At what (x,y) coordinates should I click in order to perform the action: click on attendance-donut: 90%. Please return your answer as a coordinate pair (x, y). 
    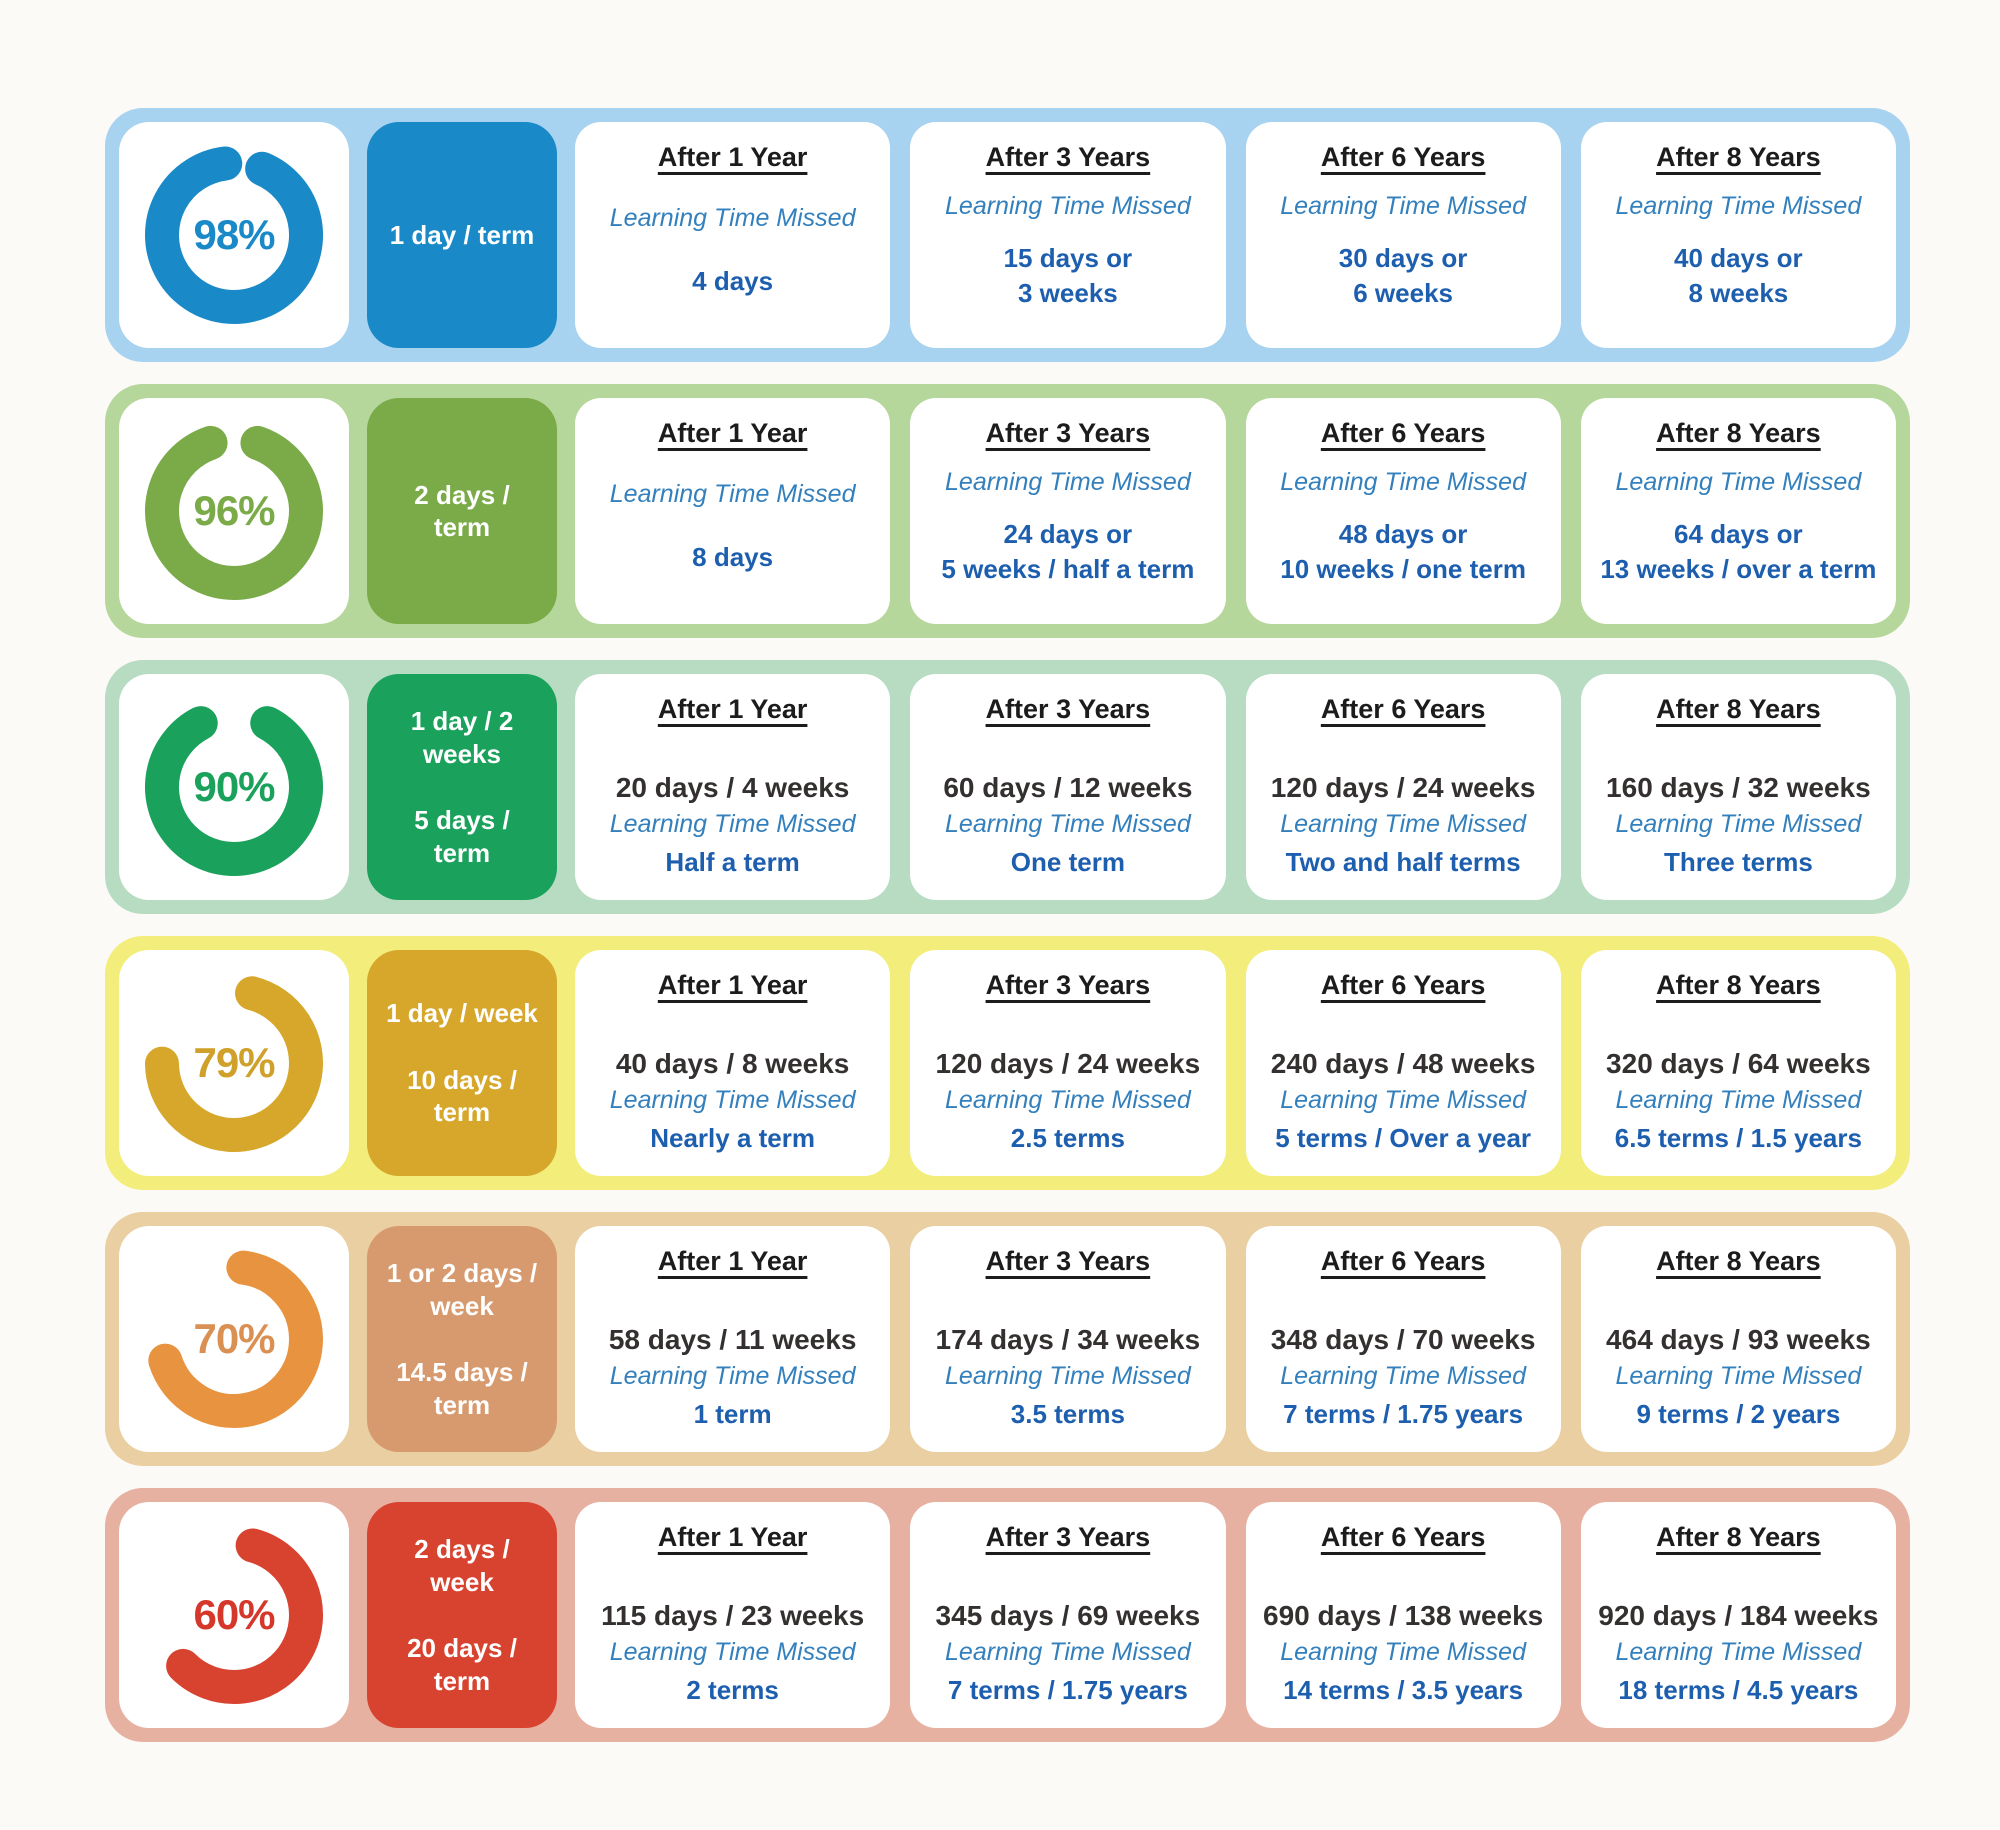
    Looking at the image, I should click on (234, 787).